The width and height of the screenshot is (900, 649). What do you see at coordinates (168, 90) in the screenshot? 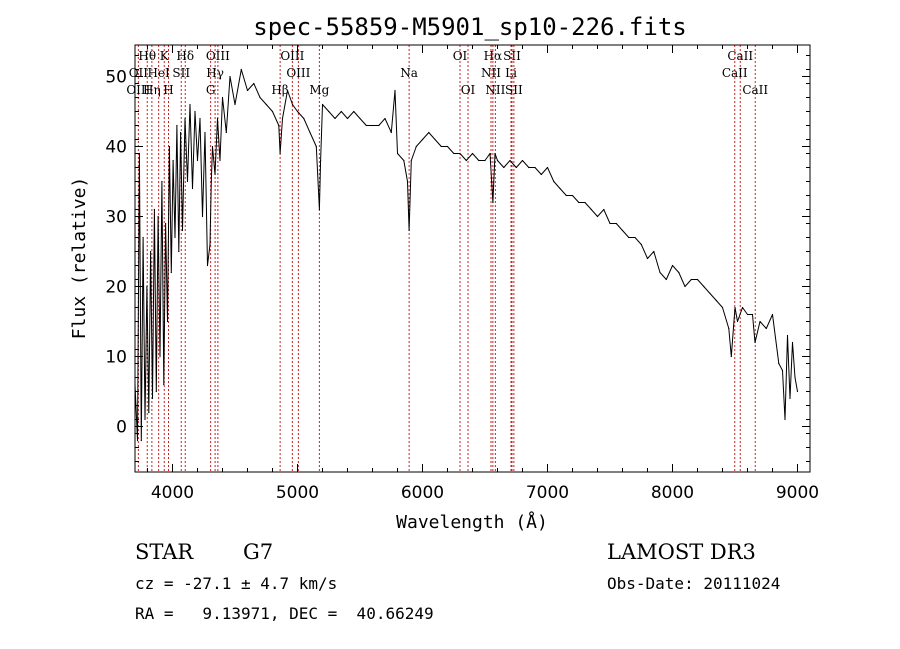
I see `line-label-7: H` at bounding box center [168, 90].